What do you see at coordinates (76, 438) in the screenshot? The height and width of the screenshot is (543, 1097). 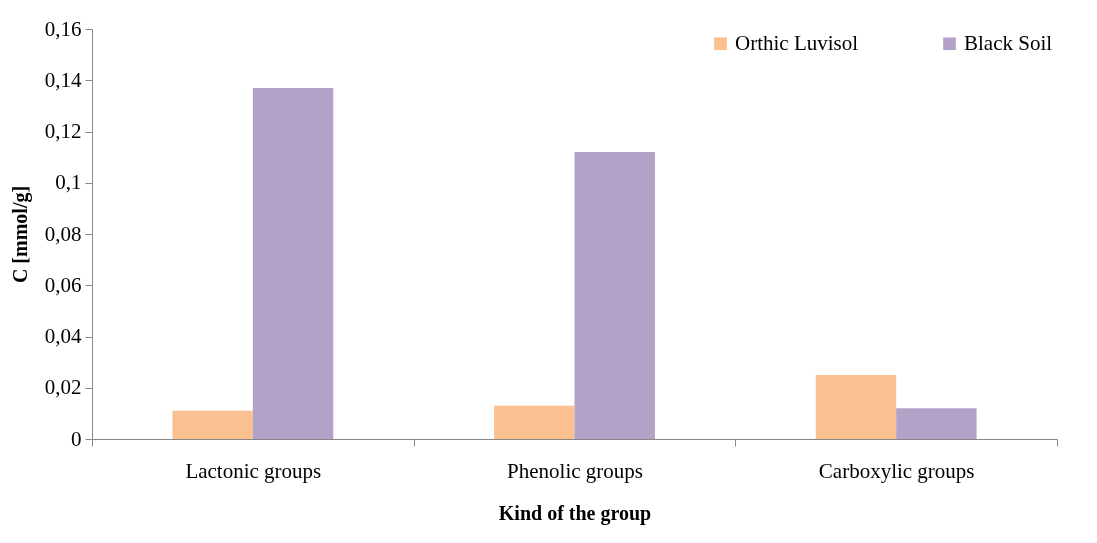 I see `y-tick-label: 0` at bounding box center [76, 438].